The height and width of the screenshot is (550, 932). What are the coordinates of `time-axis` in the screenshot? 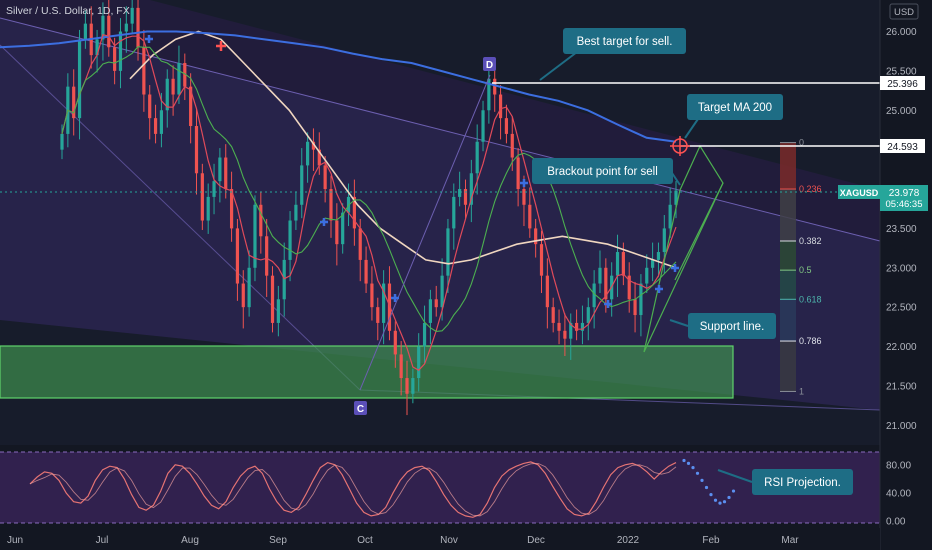 It's located at (440, 539).